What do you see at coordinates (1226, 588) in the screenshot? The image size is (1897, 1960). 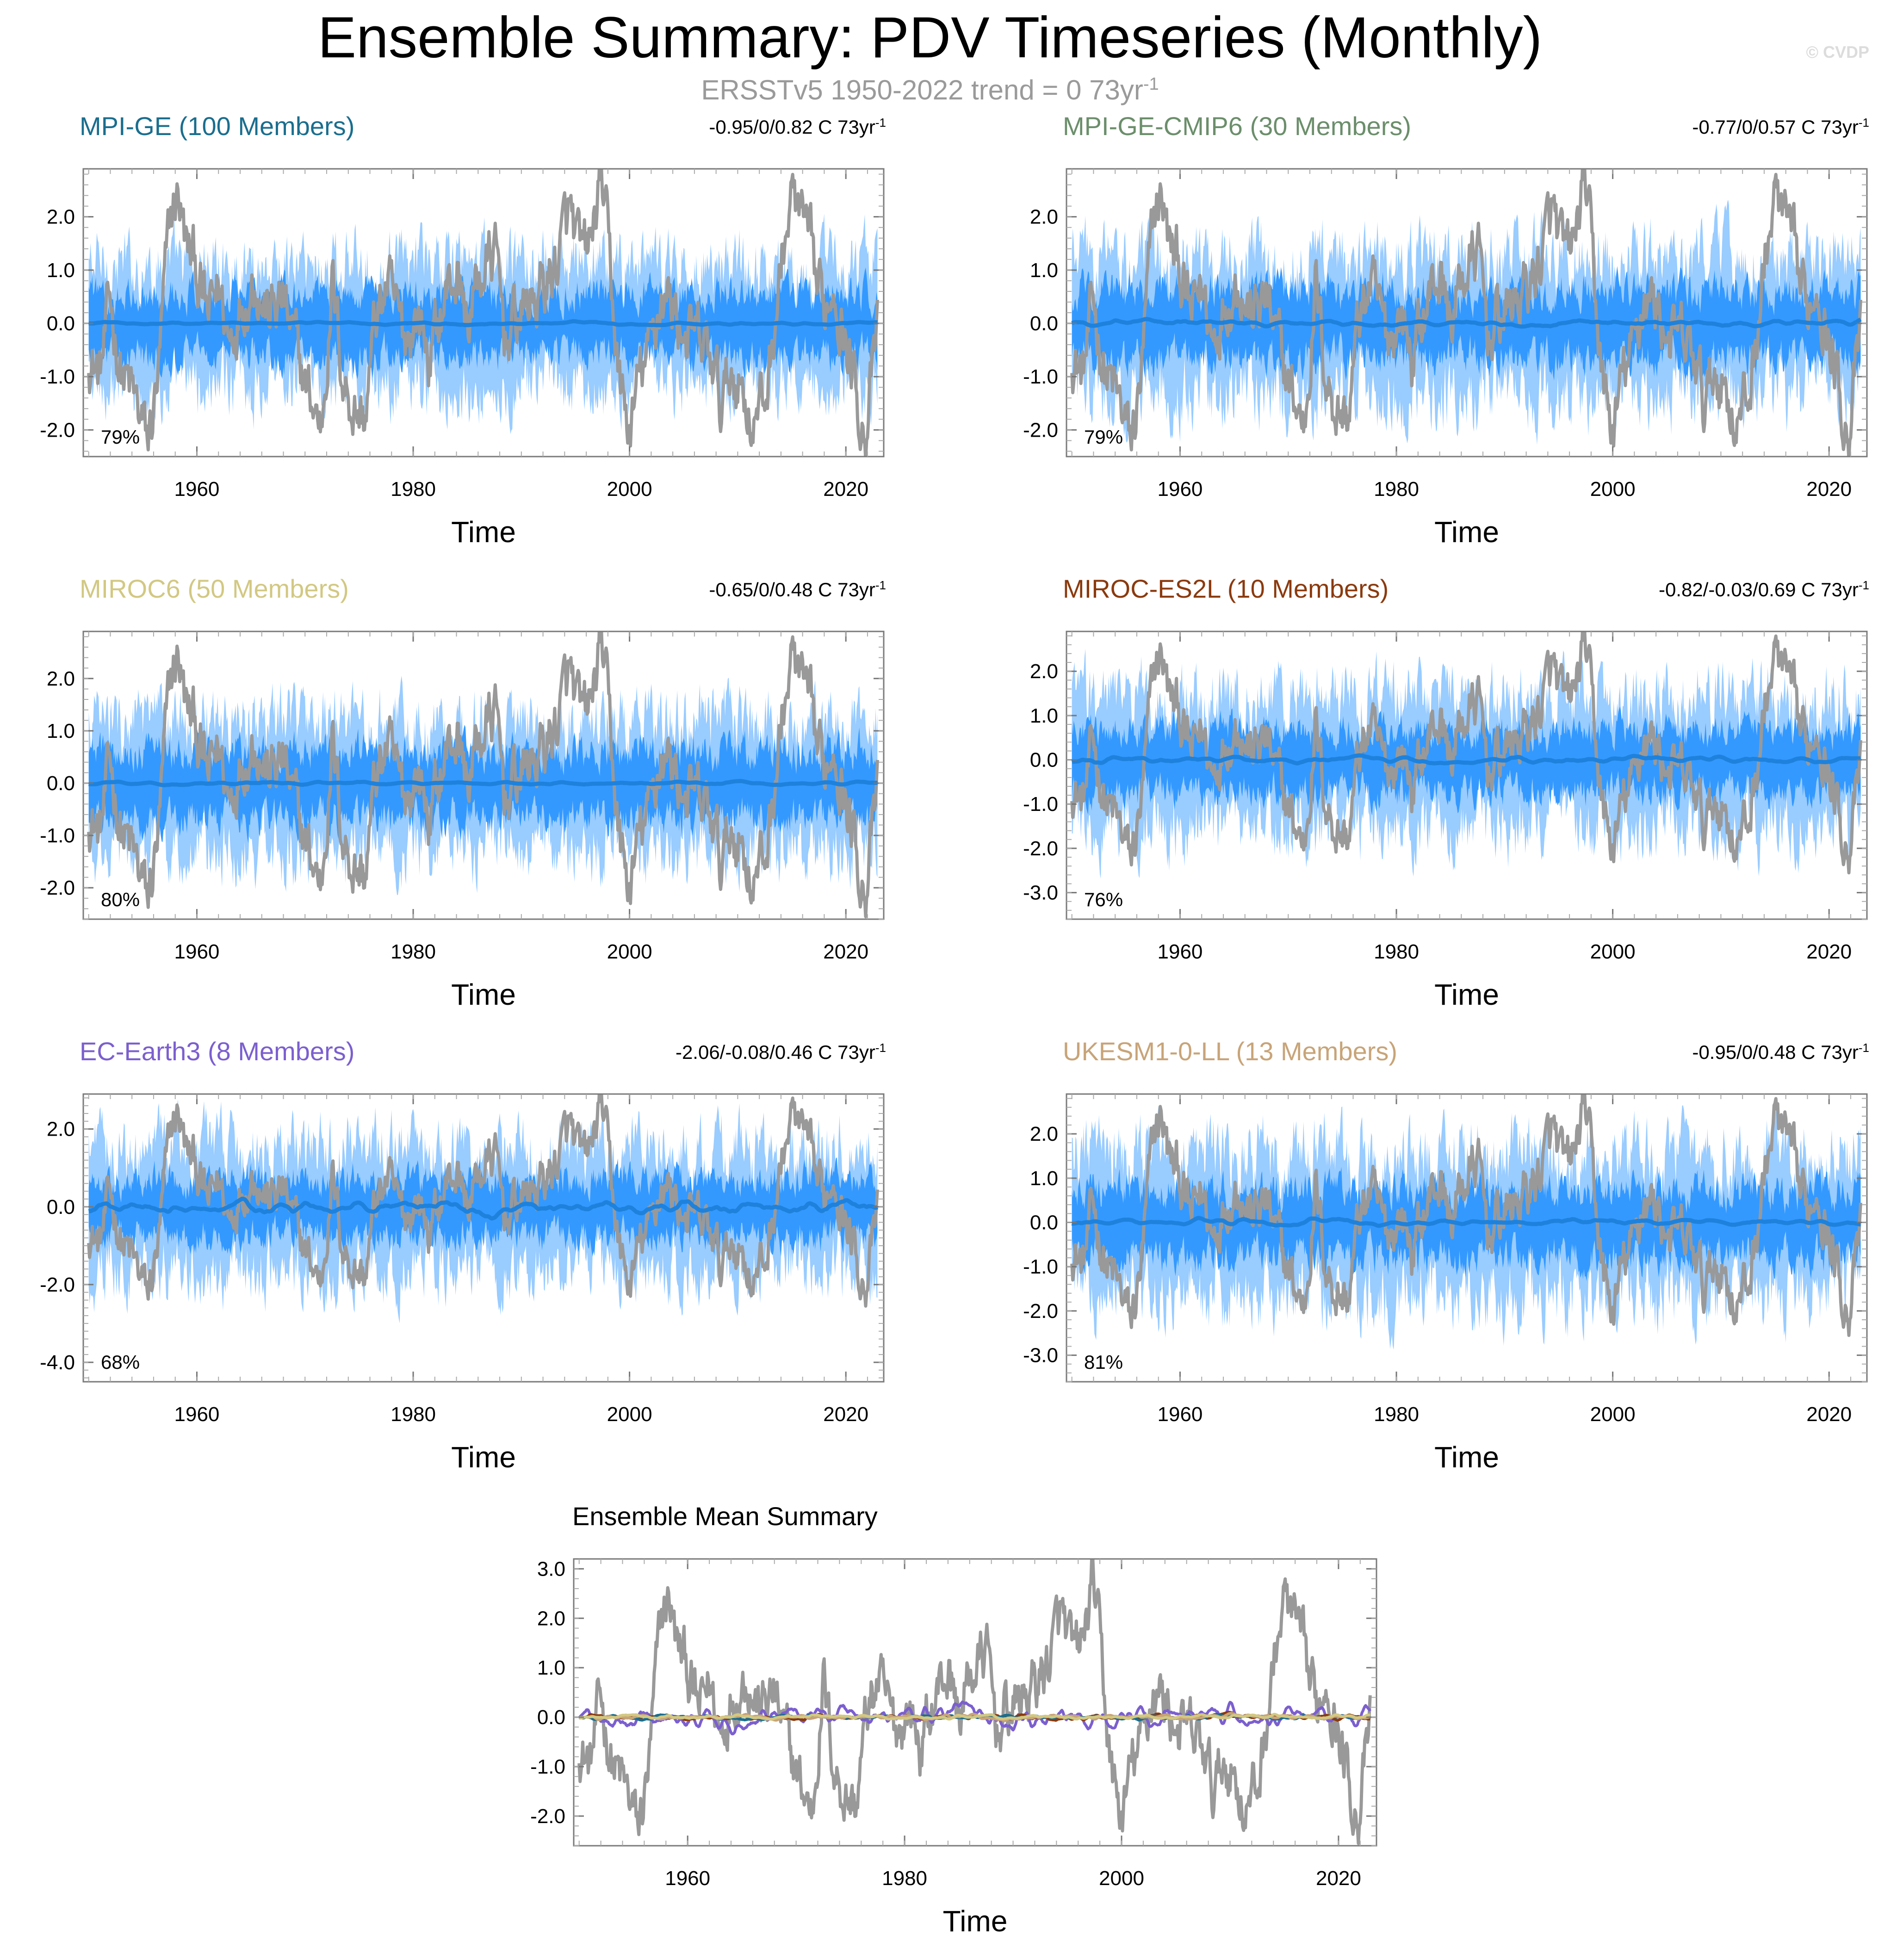 I see `panel-title-miroc-es2l: MIROC-ES2L (10 Members)` at bounding box center [1226, 588].